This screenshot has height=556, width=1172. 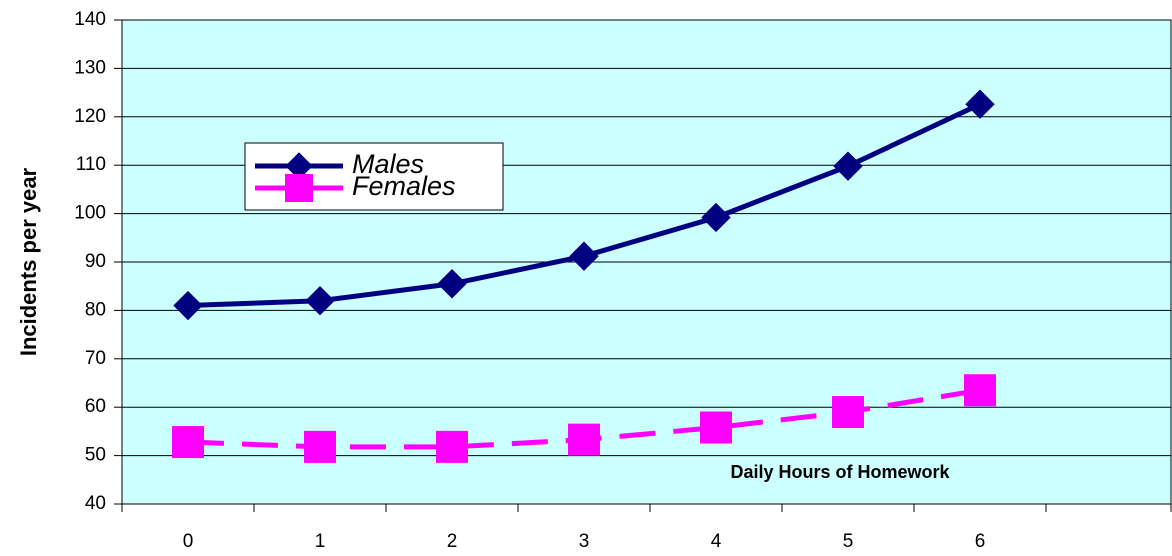 What do you see at coordinates (848, 541) in the screenshot?
I see `x-tick-label: 5` at bounding box center [848, 541].